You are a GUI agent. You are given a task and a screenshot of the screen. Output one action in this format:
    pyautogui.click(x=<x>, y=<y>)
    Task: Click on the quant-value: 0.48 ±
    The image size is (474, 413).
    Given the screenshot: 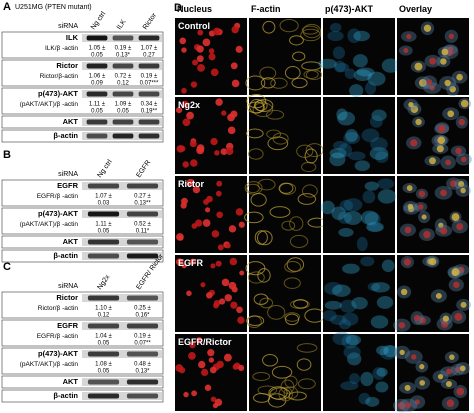 What is the action you would take?
    pyautogui.click(x=142, y=365)
    